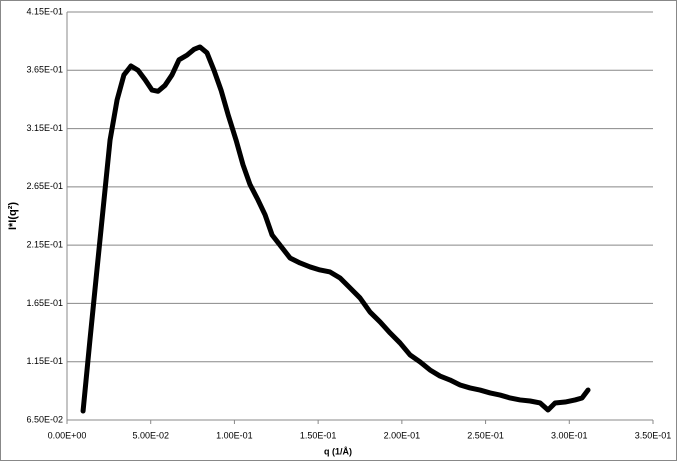 This screenshot has width=677, height=461. What do you see at coordinates (44, 11) in the screenshot?
I see `y-tick-label: 4.15E-01` at bounding box center [44, 11].